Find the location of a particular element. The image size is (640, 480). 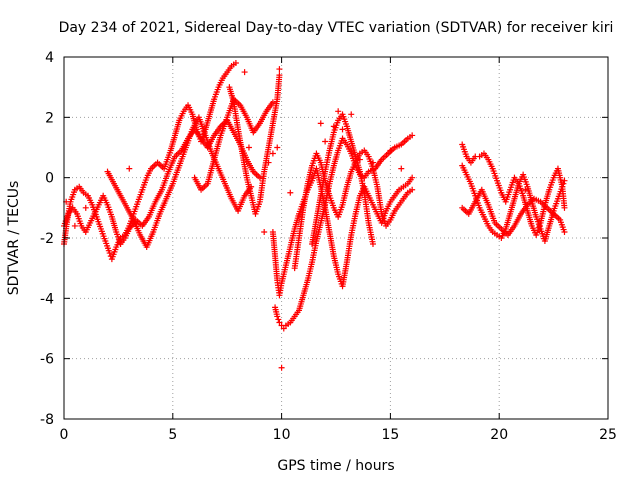

x-tick-label: 5 is located at coordinates (172, 435).